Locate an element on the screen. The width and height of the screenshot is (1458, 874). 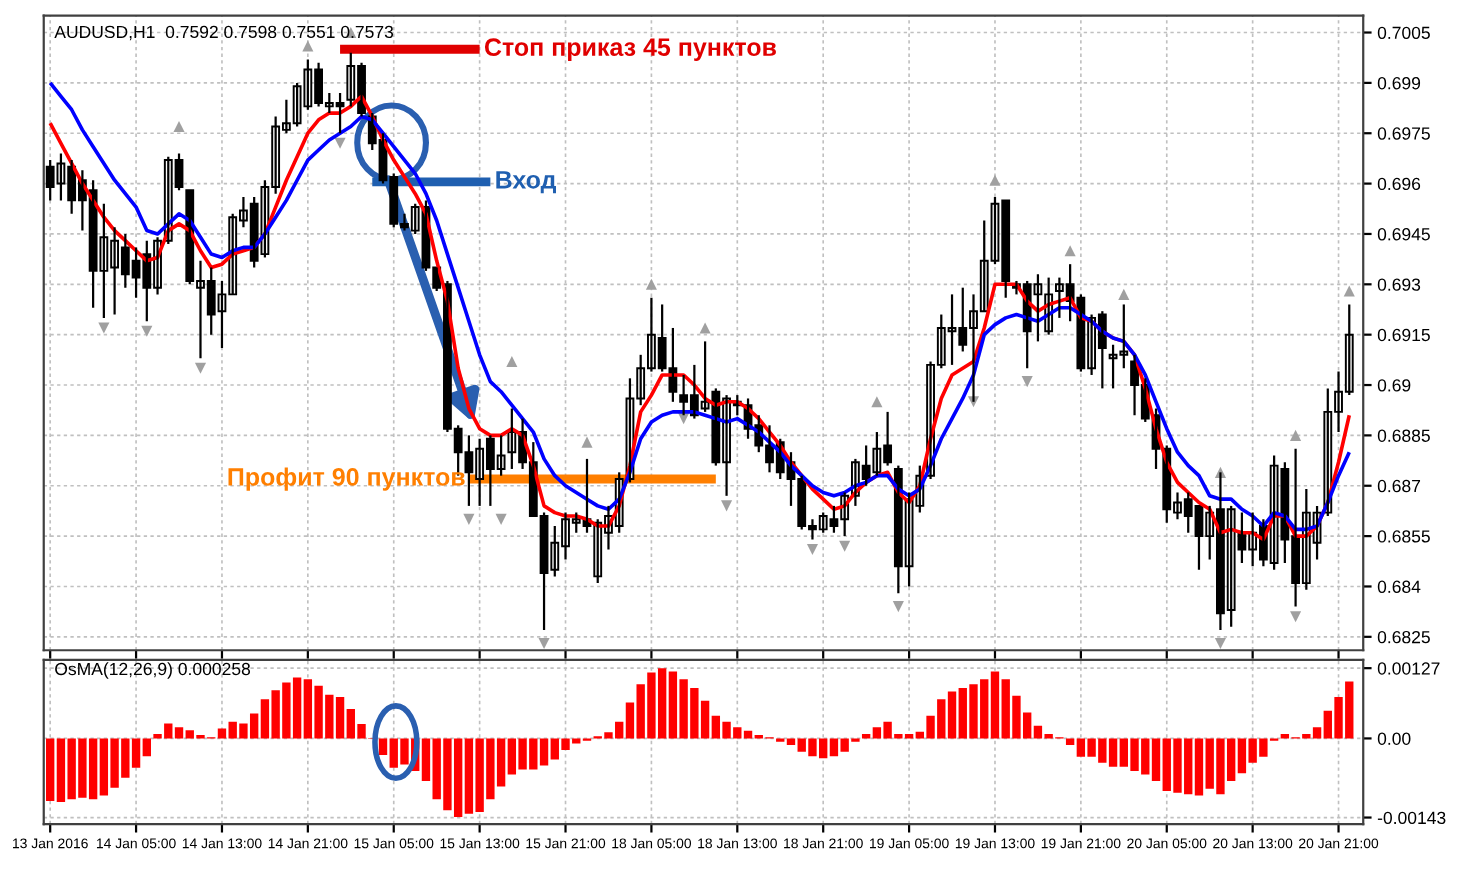
y-tick-label: 0.6975 is located at coordinates (1403, 133).